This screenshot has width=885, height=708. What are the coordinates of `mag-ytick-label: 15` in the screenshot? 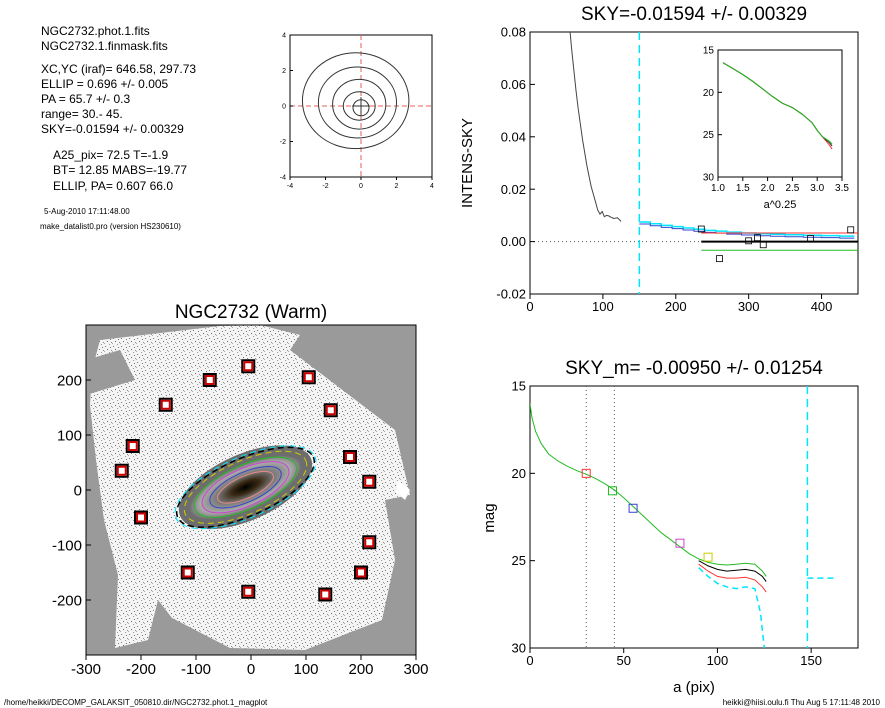 It's located at (519, 386).